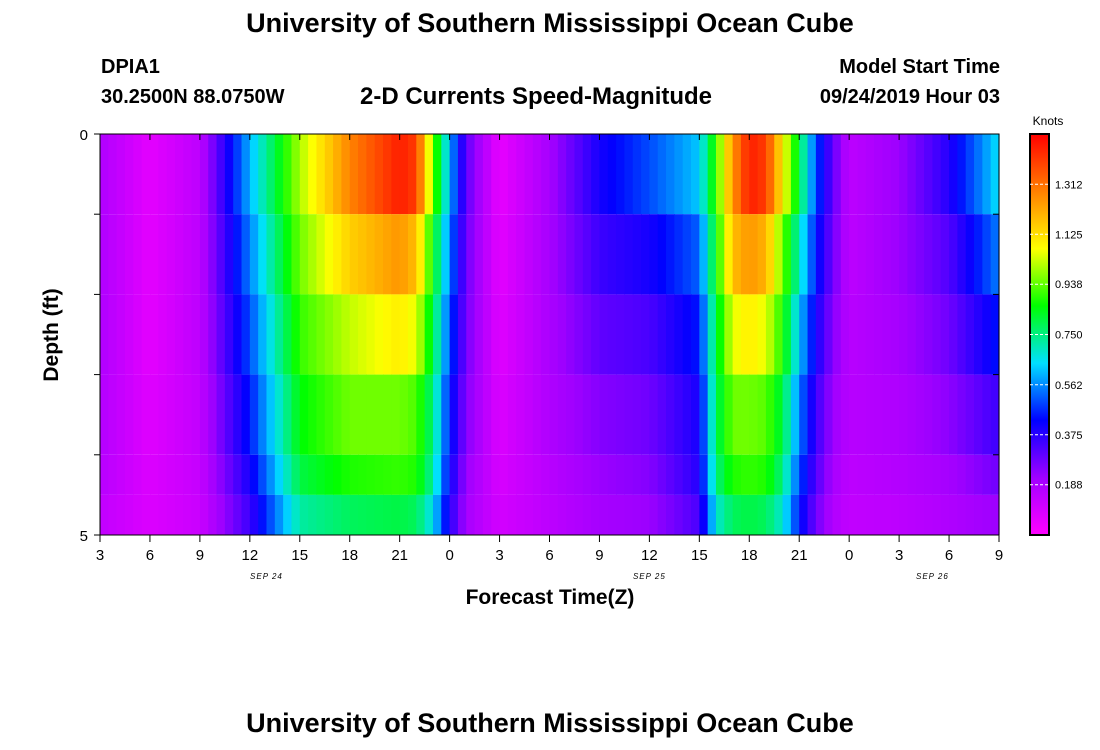 The width and height of the screenshot is (1100, 750). I want to click on y-axis-label: Depth (ft), so click(51, 334).